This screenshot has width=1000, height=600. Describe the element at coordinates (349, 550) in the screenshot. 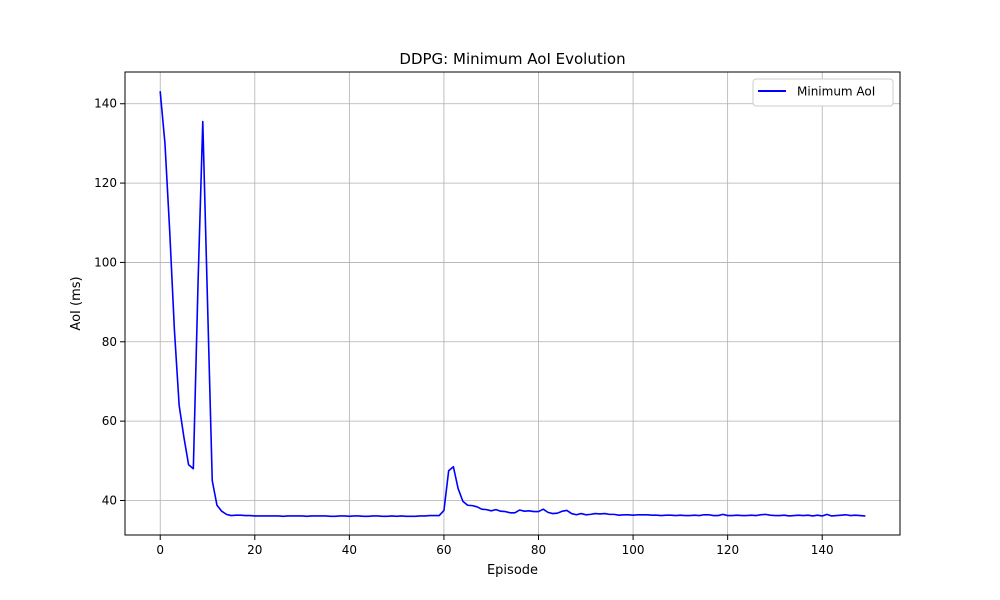

I see `x-tick-label: 40` at that location.